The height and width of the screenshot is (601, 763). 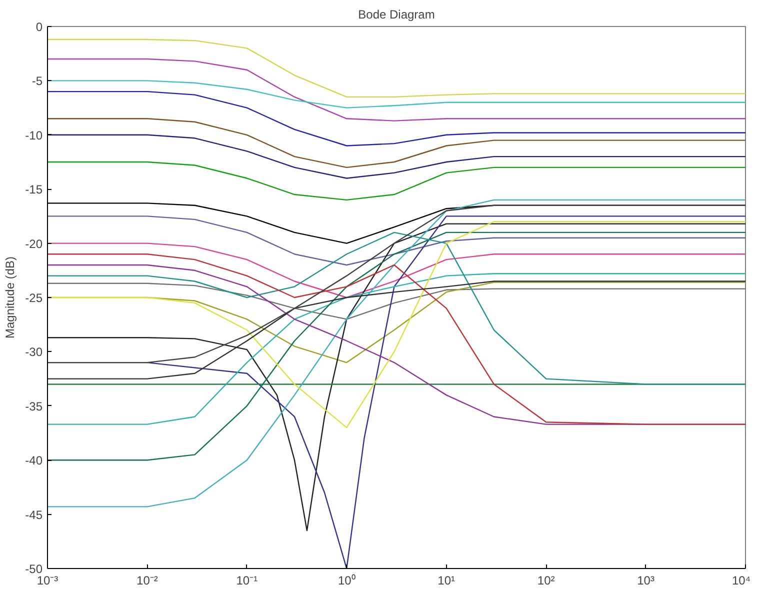 I want to click on y-tick-label: -5, so click(x=37, y=81).